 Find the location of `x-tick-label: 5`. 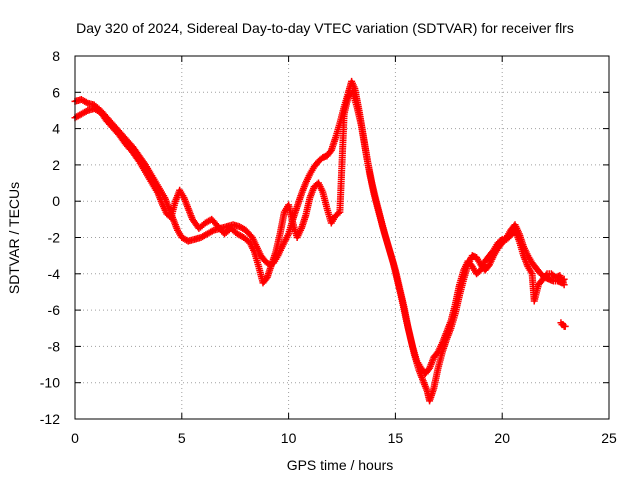

x-tick-label: 5 is located at coordinates (182, 438).